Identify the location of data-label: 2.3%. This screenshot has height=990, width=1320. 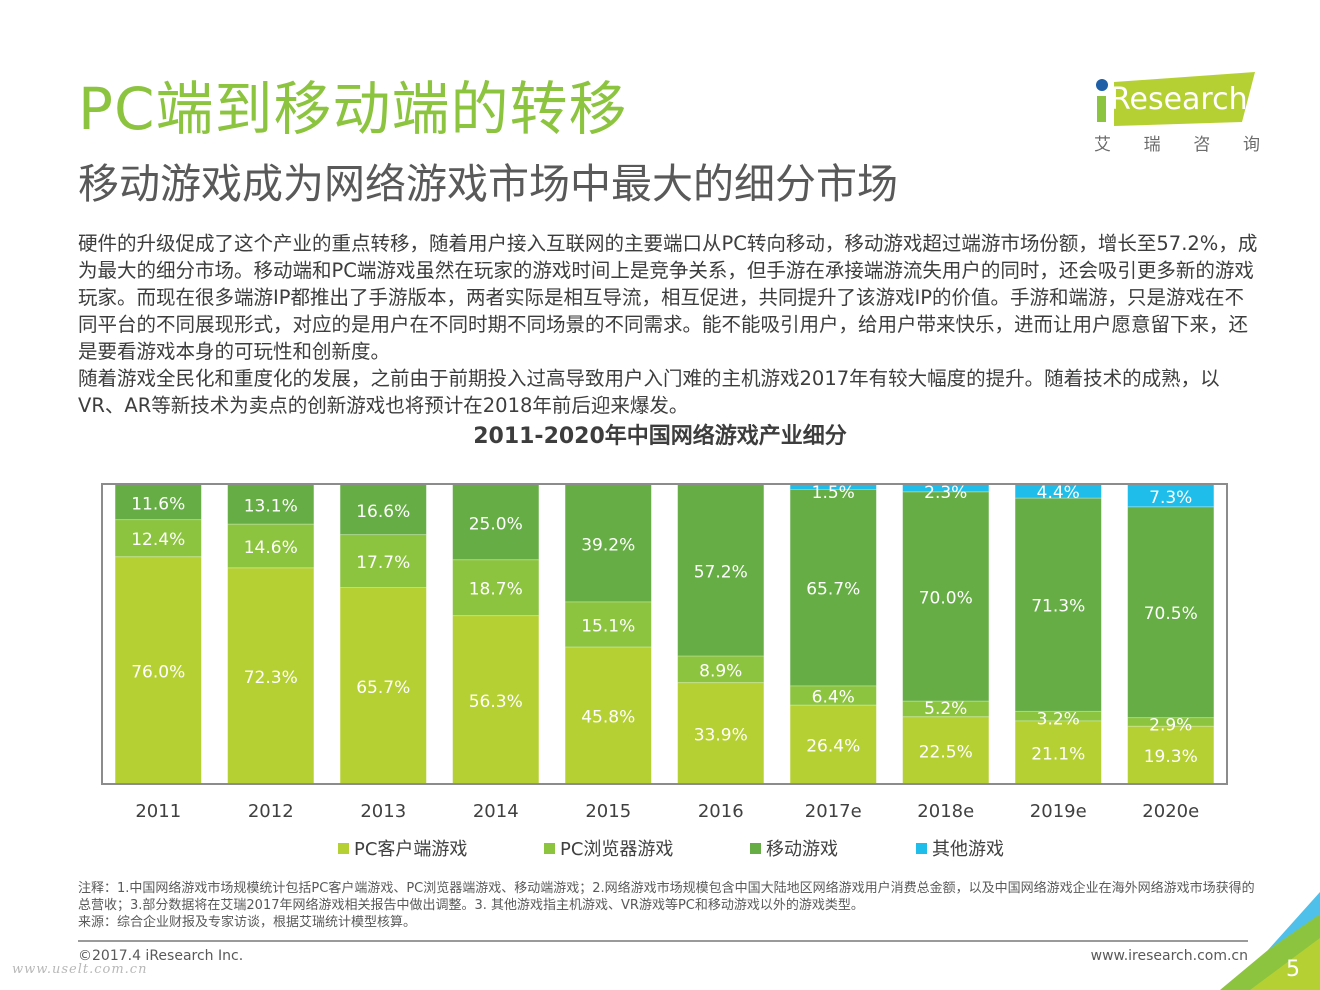
(945, 493).